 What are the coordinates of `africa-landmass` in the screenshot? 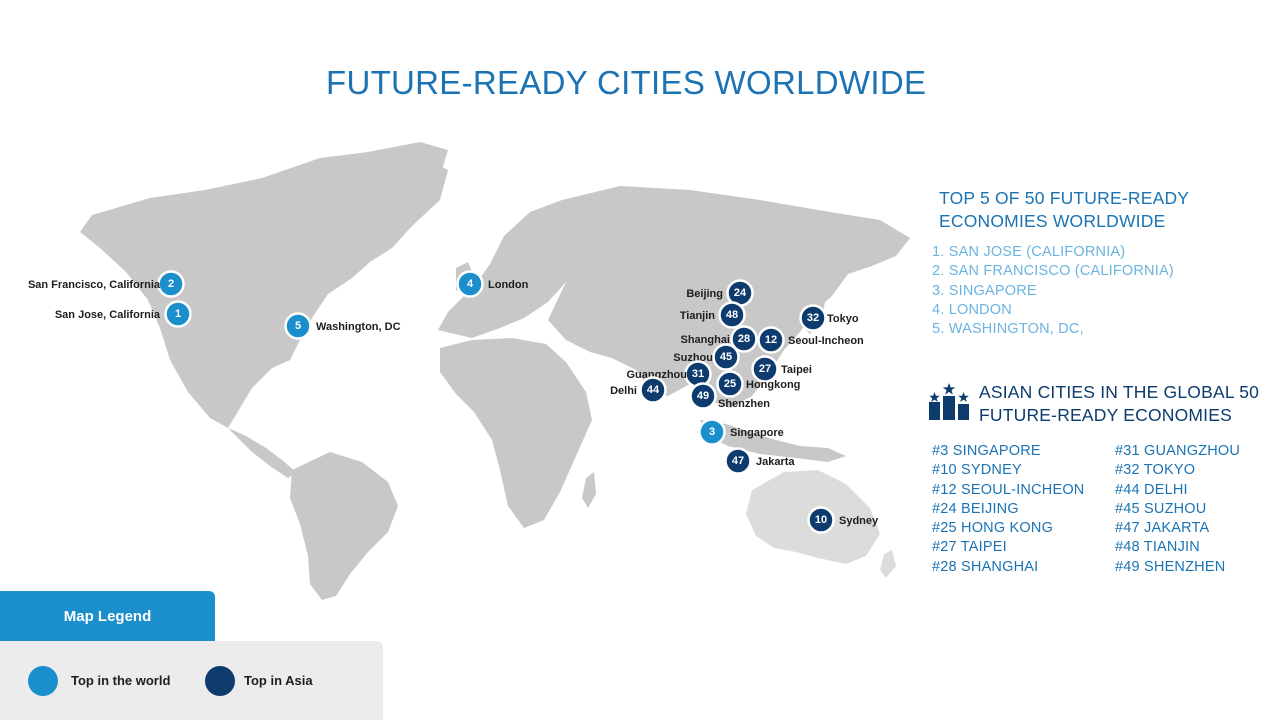 It's located at (516, 433).